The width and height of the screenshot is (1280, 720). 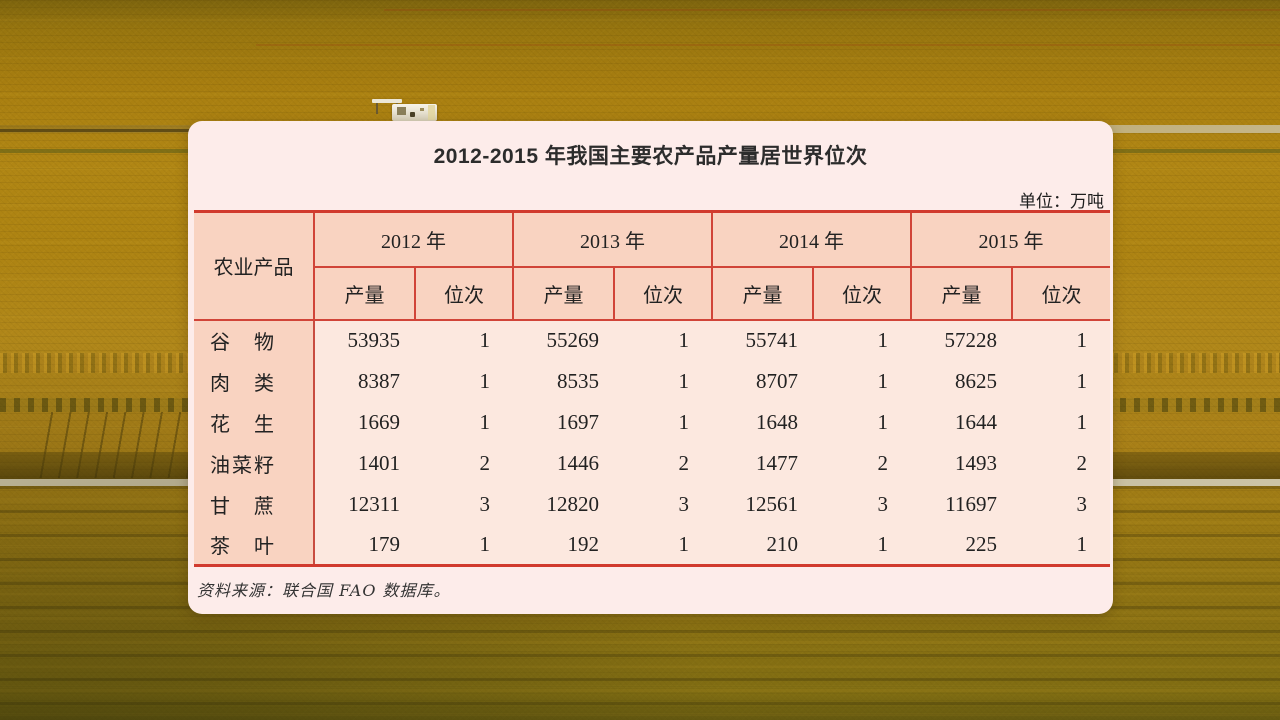 What do you see at coordinates (961, 381) in the screenshot?
I see `production-cell: 8625` at bounding box center [961, 381].